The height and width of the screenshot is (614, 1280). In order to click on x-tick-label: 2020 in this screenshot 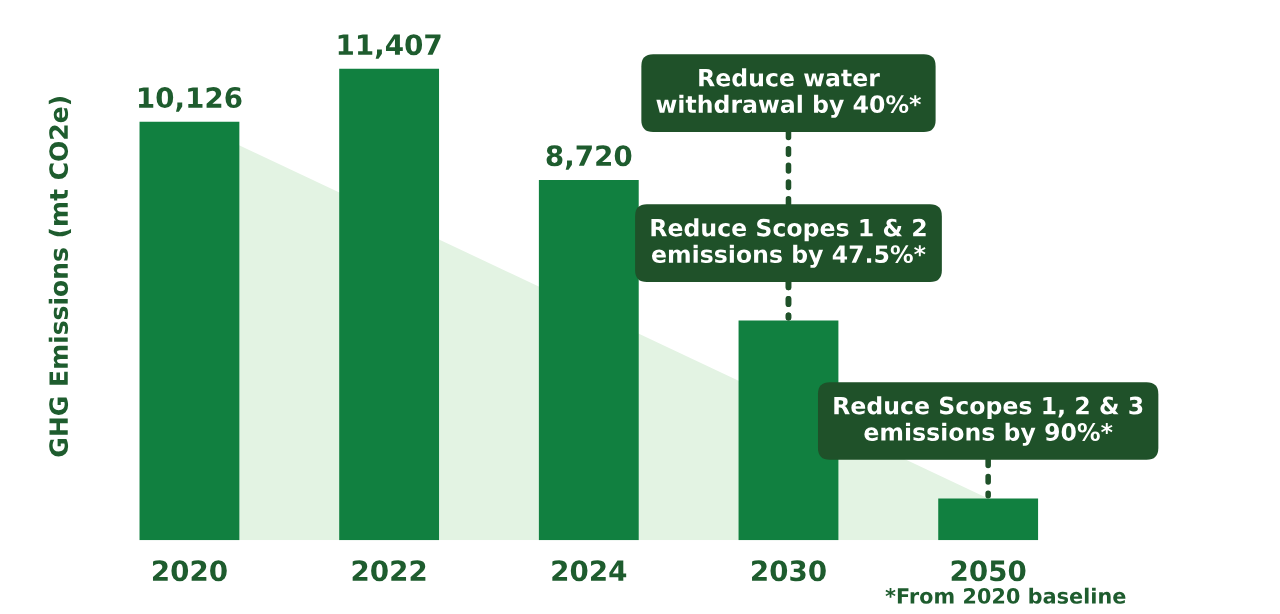, I will do `click(189, 571)`.